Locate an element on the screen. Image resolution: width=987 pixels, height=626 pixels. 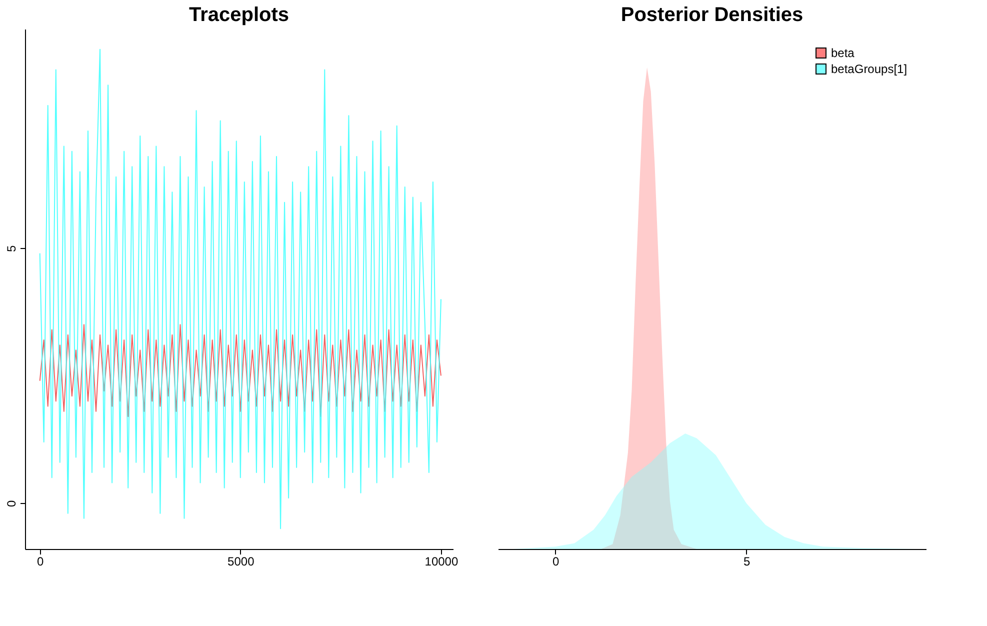
line-series is located at coordinates (240, 370).